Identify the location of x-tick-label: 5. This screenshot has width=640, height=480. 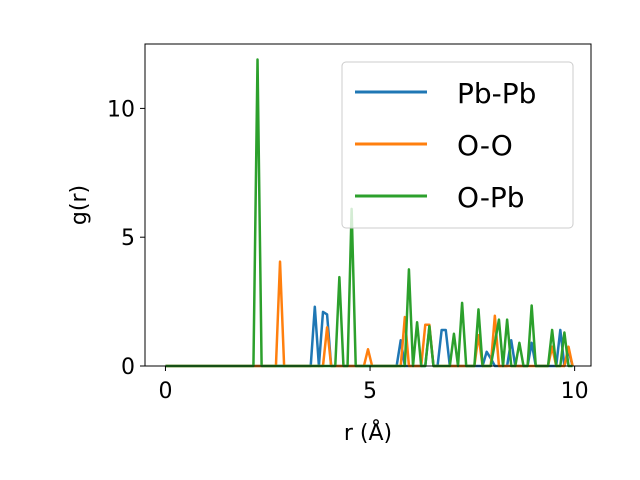
(370, 391).